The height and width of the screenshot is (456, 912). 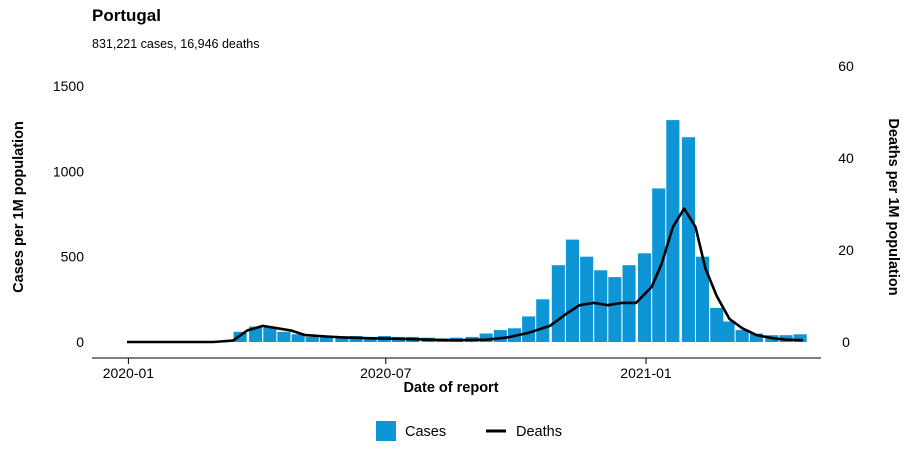 I want to click on y-tick-left-label: 1000, so click(x=68, y=171).